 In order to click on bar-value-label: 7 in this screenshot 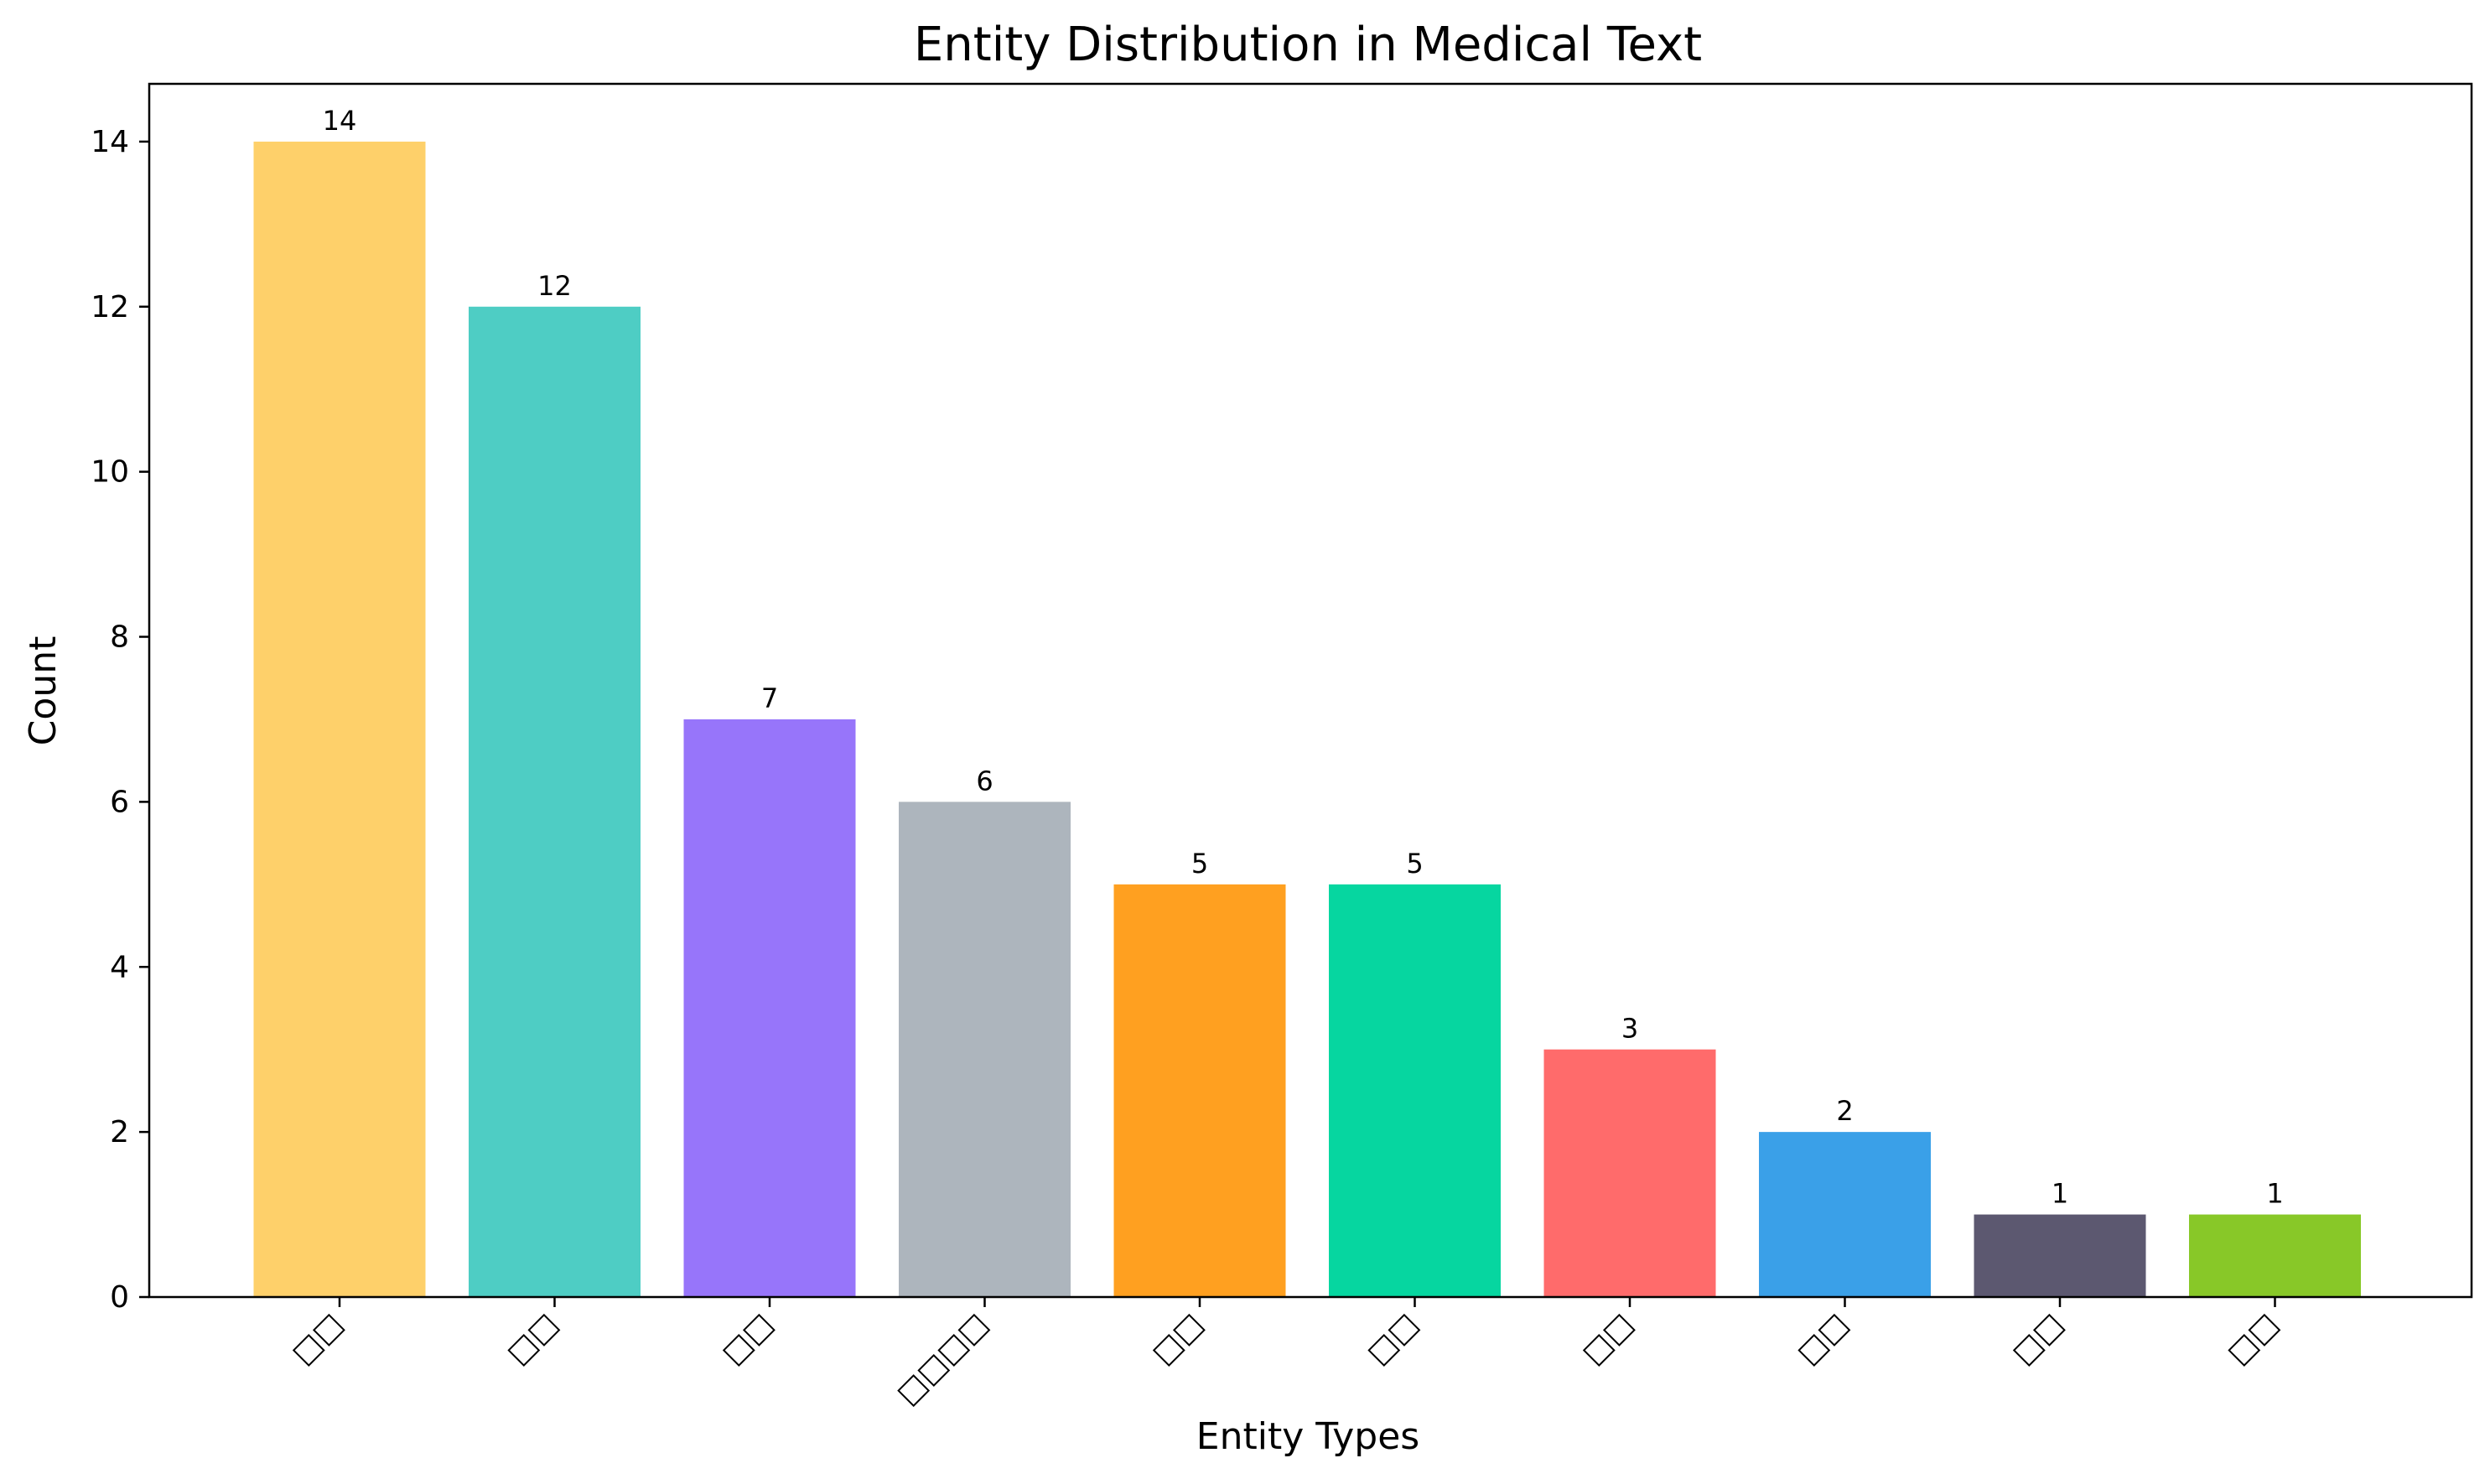, I will do `click(769, 698)`.